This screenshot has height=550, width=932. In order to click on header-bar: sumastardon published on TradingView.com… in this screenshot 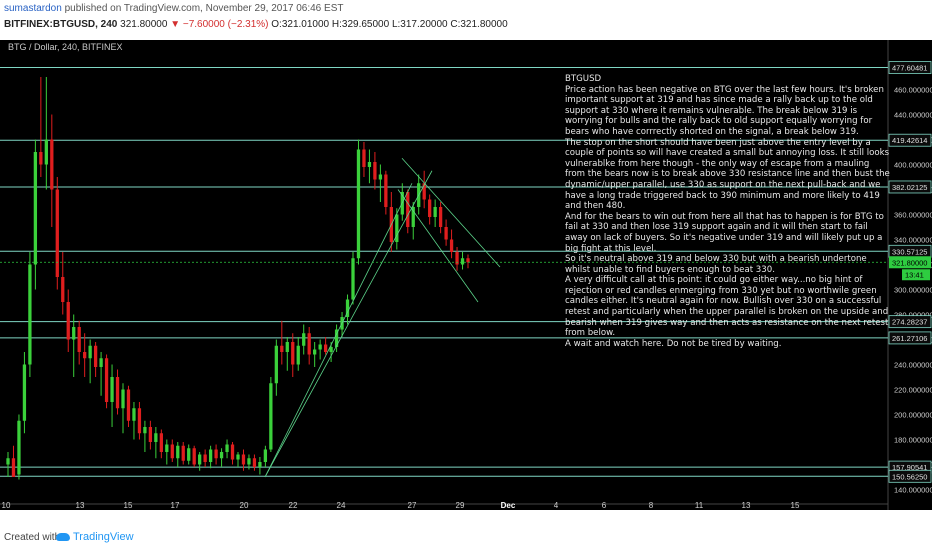, I will do `click(466, 20)`.